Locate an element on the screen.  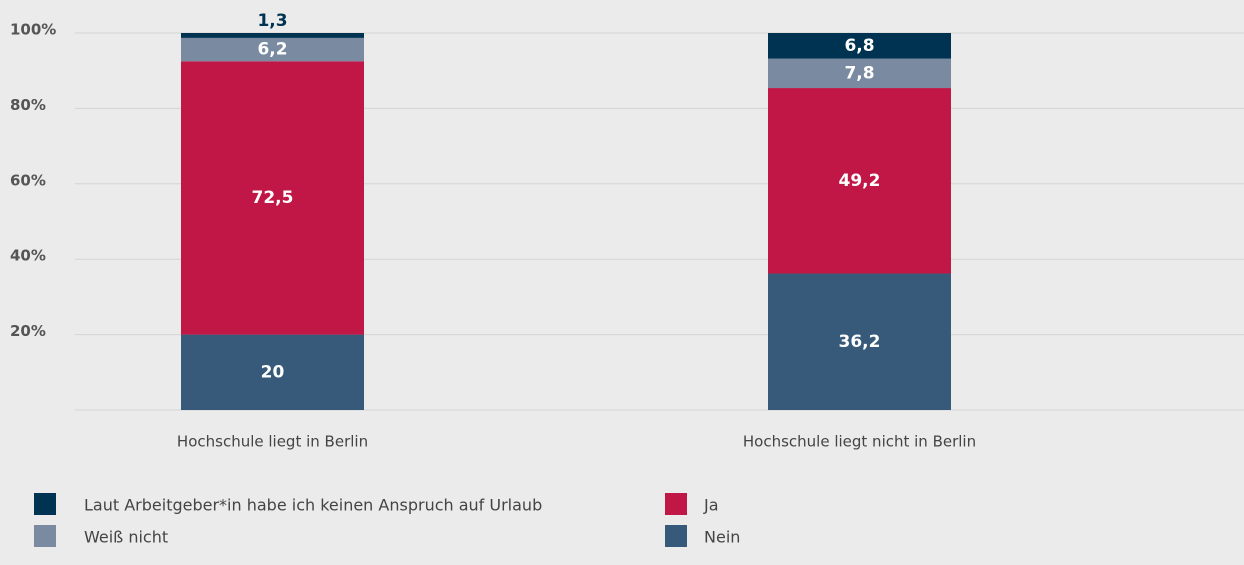
value-label: 36,2 is located at coordinates (860, 342).